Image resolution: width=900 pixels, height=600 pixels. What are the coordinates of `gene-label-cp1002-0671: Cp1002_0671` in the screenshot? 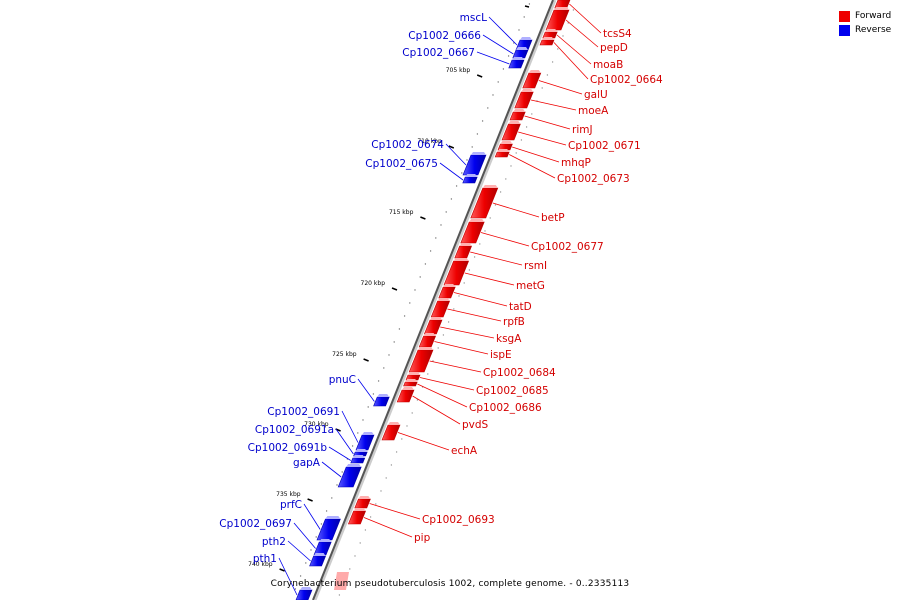 It's located at (604, 146).